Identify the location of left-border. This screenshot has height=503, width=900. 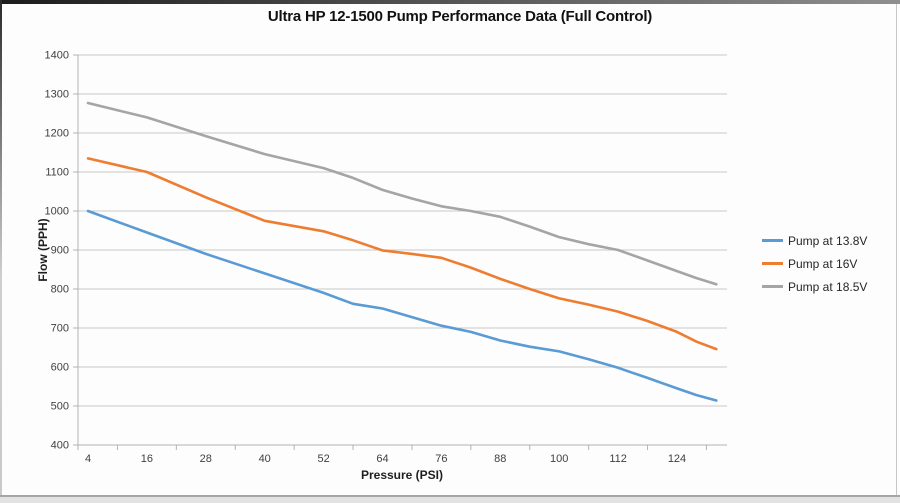
(1, 251).